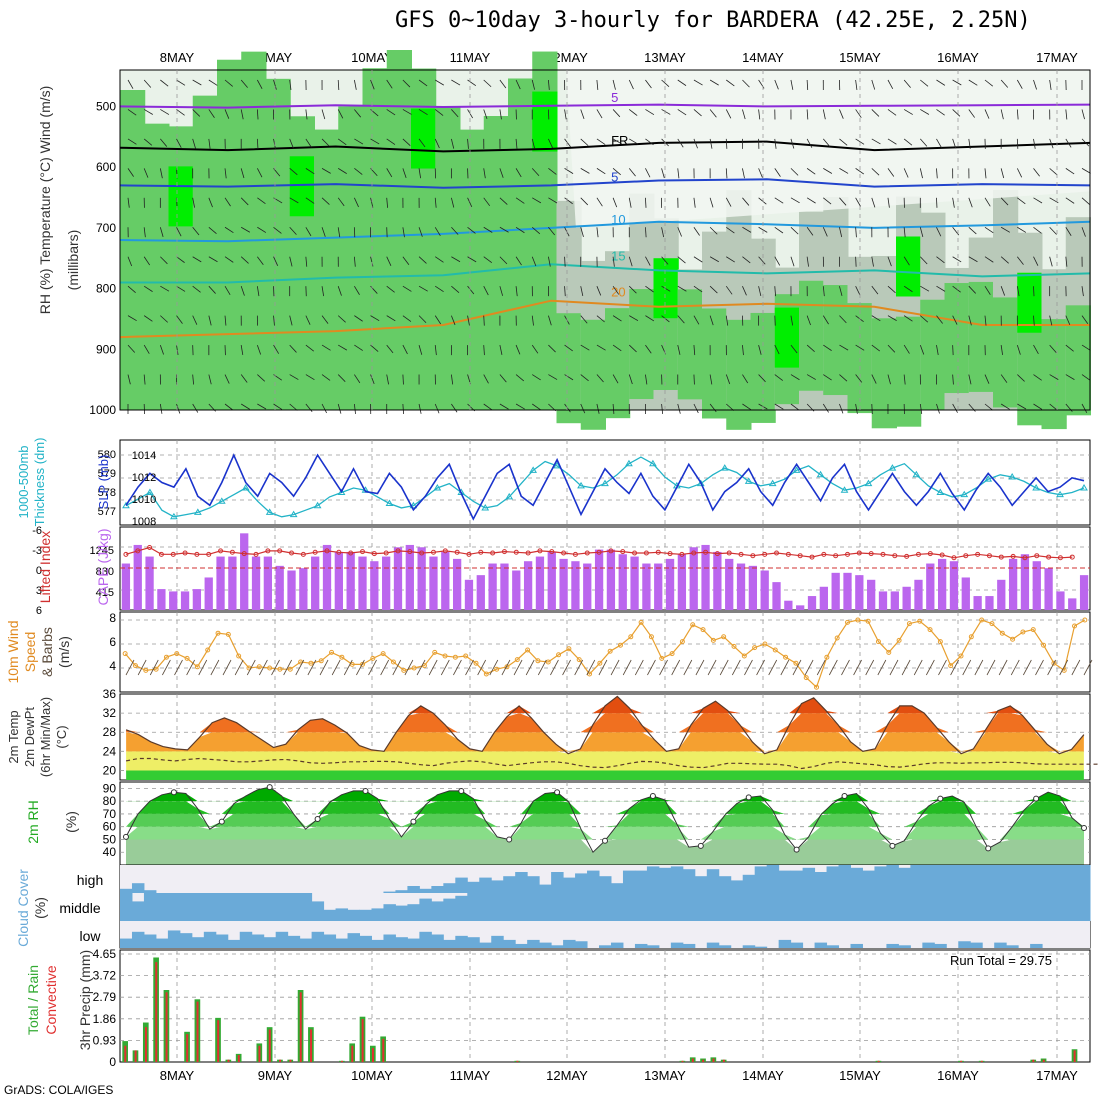 The height and width of the screenshot is (1100, 1100). I want to click on temp-tick: 24, so click(110, 751).